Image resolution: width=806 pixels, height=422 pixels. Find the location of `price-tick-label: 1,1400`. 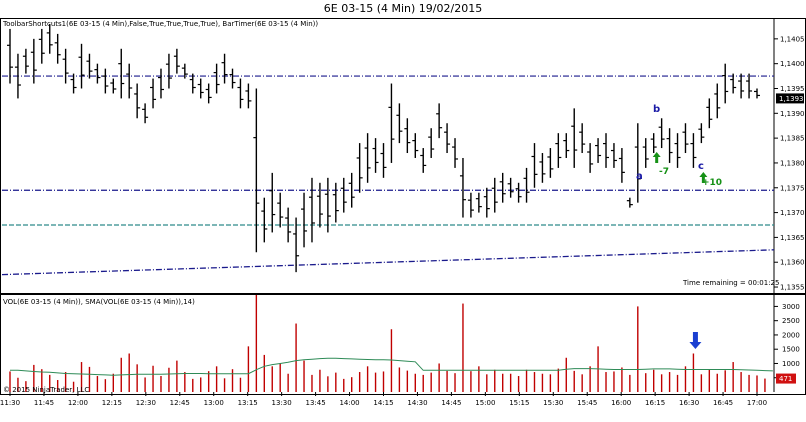

price-tick-label: 1,1400 is located at coordinates (792, 64).